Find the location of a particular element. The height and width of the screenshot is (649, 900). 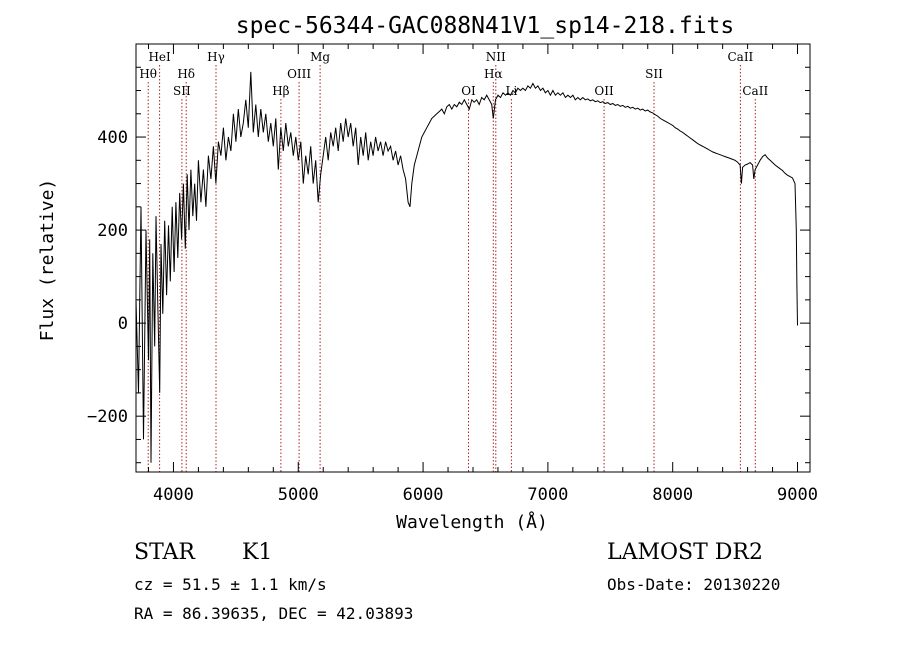

x-tick-label: 5000 is located at coordinates (298, 495).